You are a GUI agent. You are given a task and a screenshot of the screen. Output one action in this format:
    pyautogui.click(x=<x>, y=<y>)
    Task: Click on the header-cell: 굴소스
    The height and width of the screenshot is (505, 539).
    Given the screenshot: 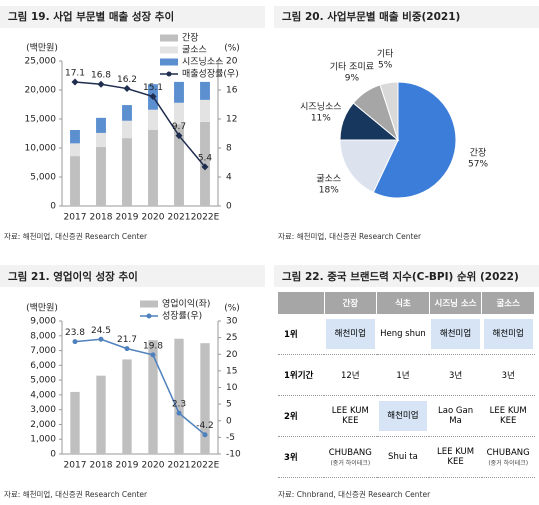 What is the action you would take?
    pyautogui.click(x=508, y=303)
    